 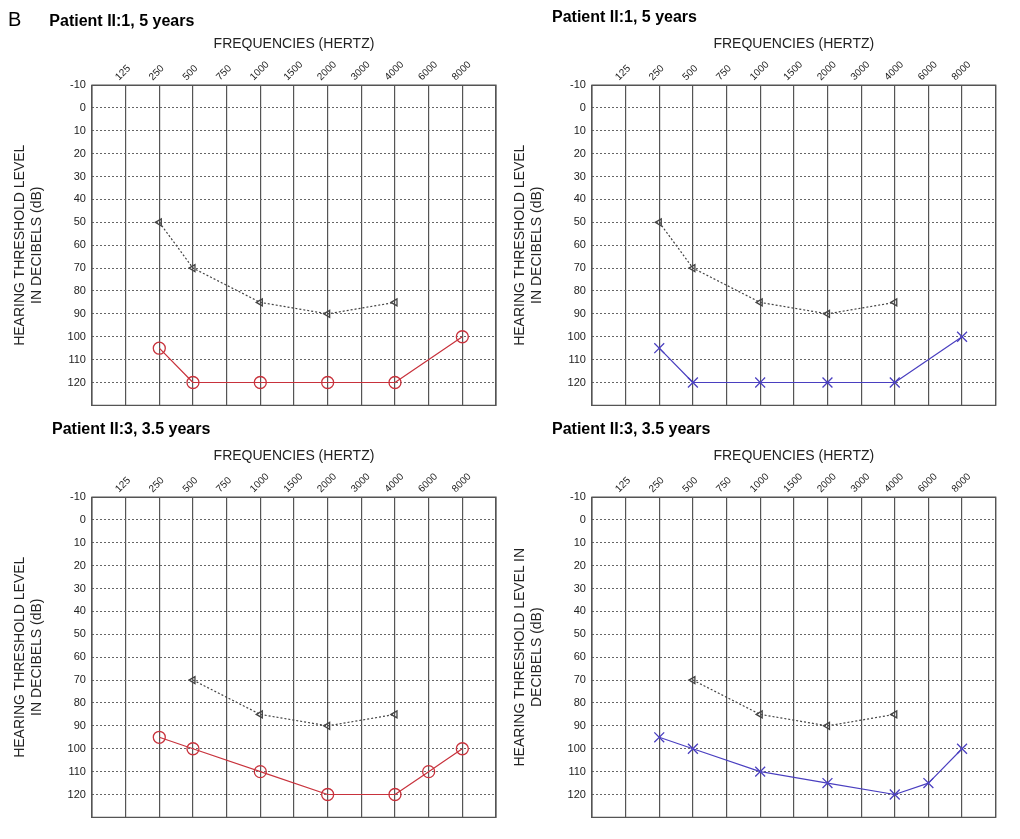 What do you see at coordinates (579, 175) in the screenshot?
I see `y-tick-label: 30` at bounding box center [579, 175].